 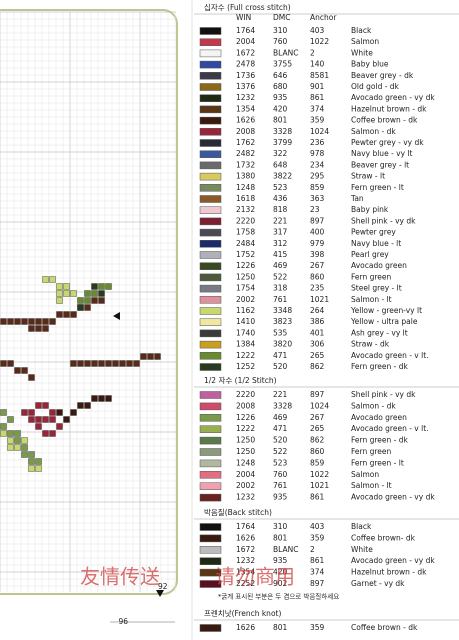 I want to click on key-anchor: 979, so click(x=317, y=243).